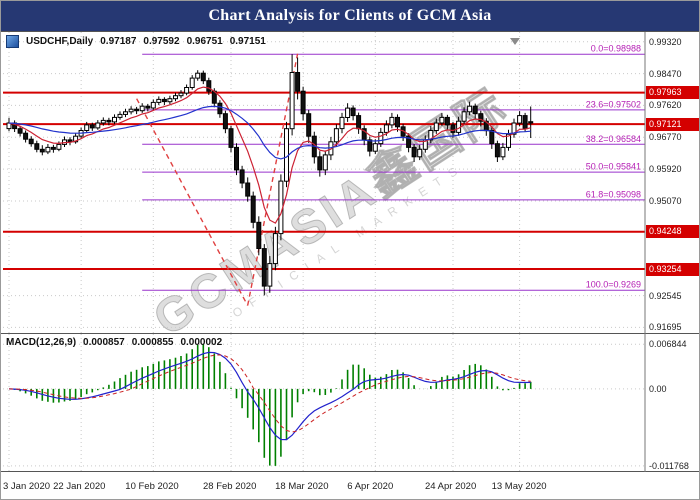 This screenshot has height=500, width=700. What do you see at coordinates (451, 486) in the screenshot?
I see `date-label: 24 Apr 2020` at bounding box center [451, 486].